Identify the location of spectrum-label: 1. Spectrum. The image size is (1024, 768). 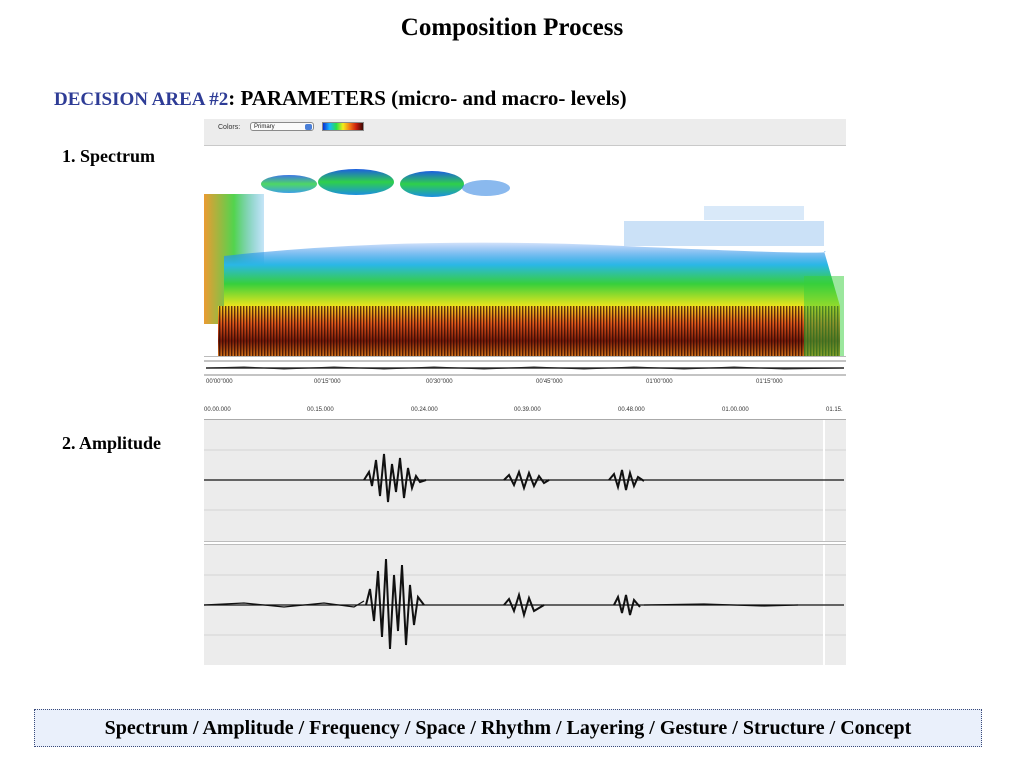
(108, 156).